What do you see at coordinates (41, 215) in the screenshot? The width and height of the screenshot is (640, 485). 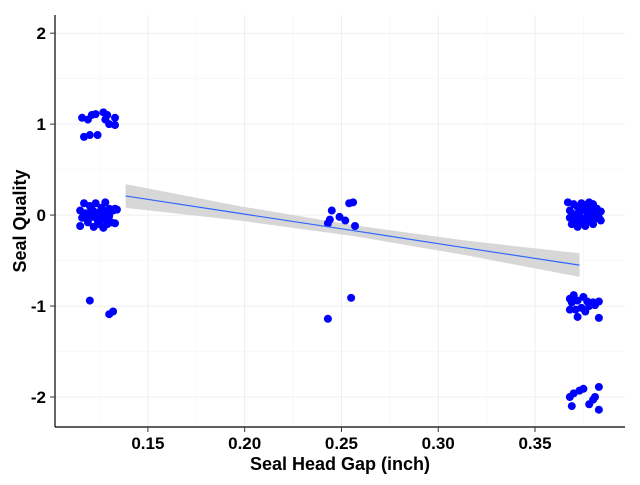 I see `y-tick-label: 0` at bounding box center [41, 215].